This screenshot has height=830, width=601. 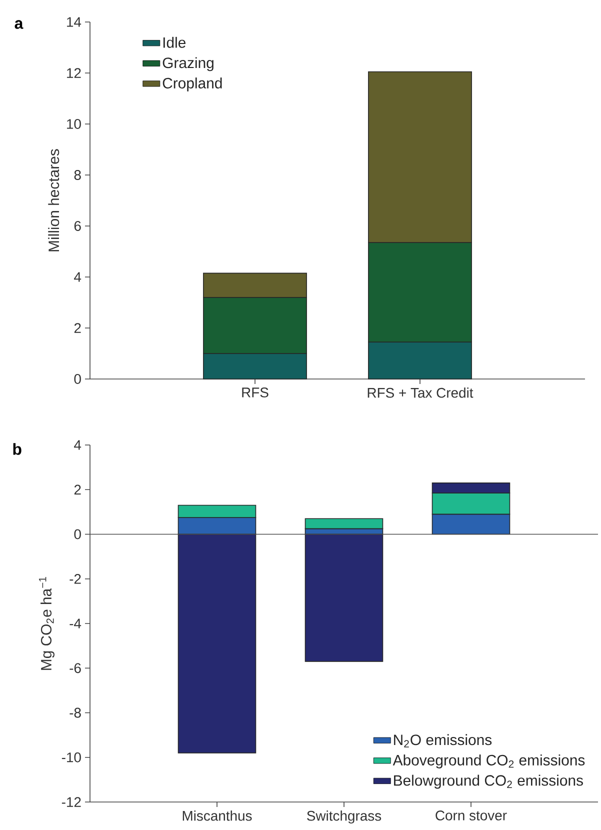 What do you see at coordinates (46, 623) in the screenshot?
I see `y-axis-title: Mg CO$_{2}$e ha$^{−1}$` at bounding box center [46, 623].